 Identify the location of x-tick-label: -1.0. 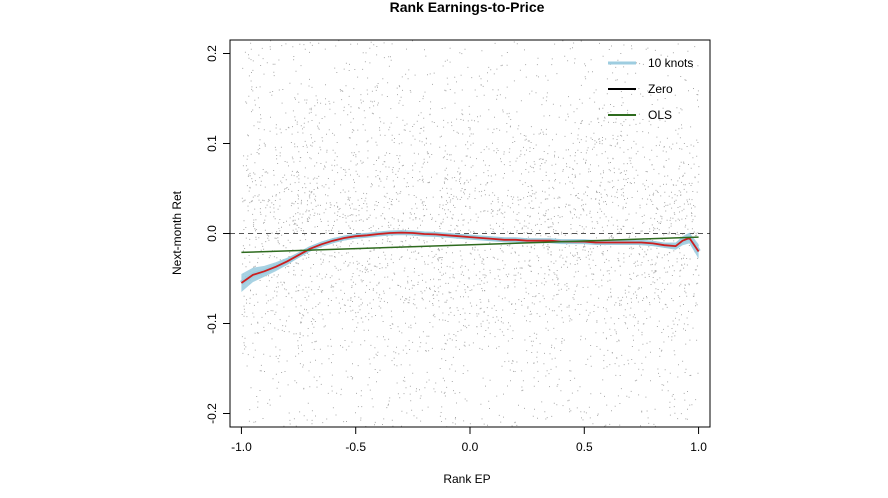
(241, 447).